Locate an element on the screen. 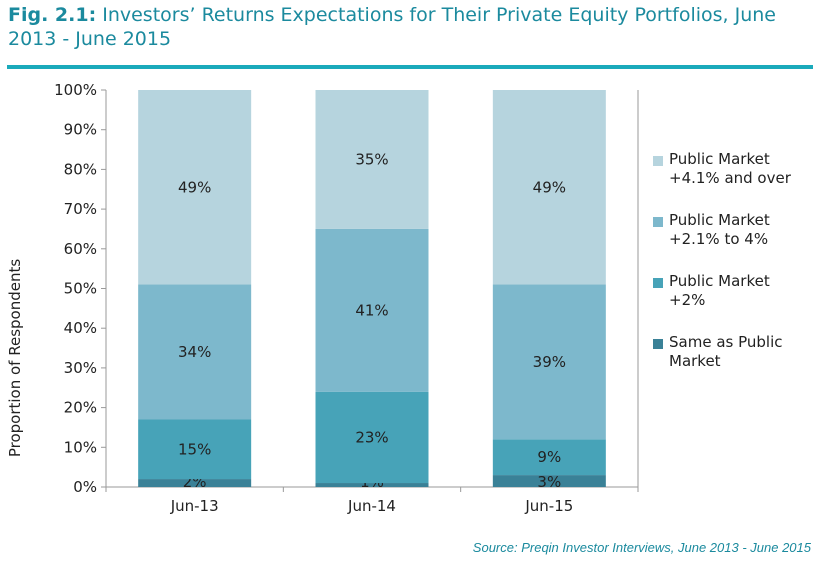 Image resolution: width=819 pixels, height=565 pixels. legend-label: Public Market +2.1% to 4% is located at coordinates (719, 229).